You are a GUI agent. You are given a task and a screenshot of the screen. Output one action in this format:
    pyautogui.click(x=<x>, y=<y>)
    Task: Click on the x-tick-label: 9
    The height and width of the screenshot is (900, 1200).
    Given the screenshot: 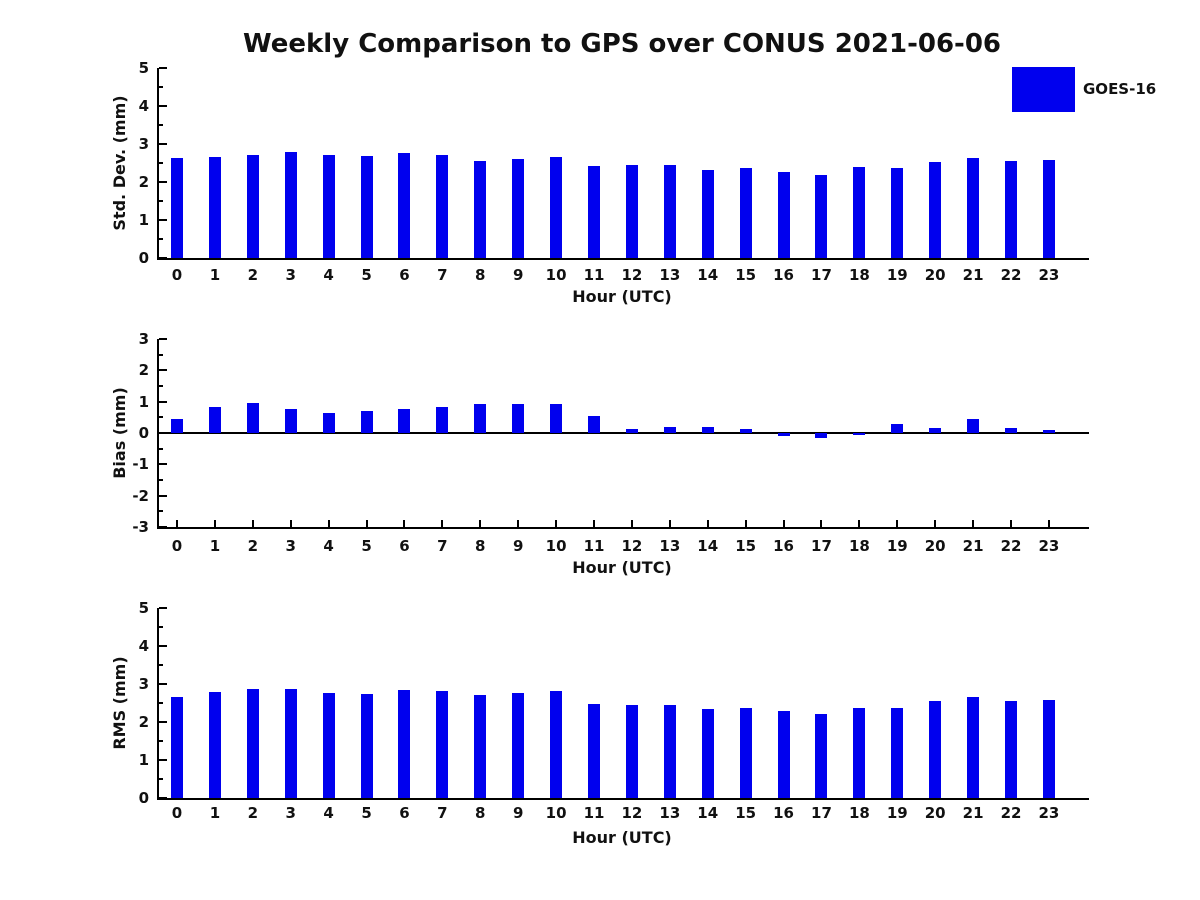 What is the action you would take?
    pyautogui.click(x=518, y=546)
    